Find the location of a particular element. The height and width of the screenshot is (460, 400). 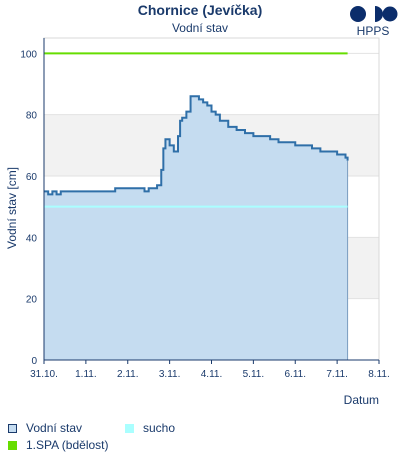

y-axis-label: Vodní stav [cm] is located at coordinates (12, 208).